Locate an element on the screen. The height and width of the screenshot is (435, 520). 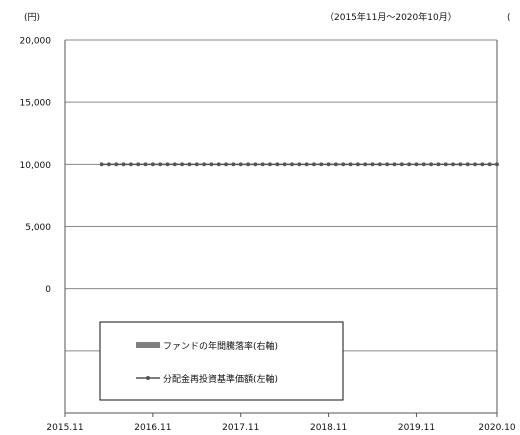
y-tick-label: 10,000 is located at coordinates (36, 166).